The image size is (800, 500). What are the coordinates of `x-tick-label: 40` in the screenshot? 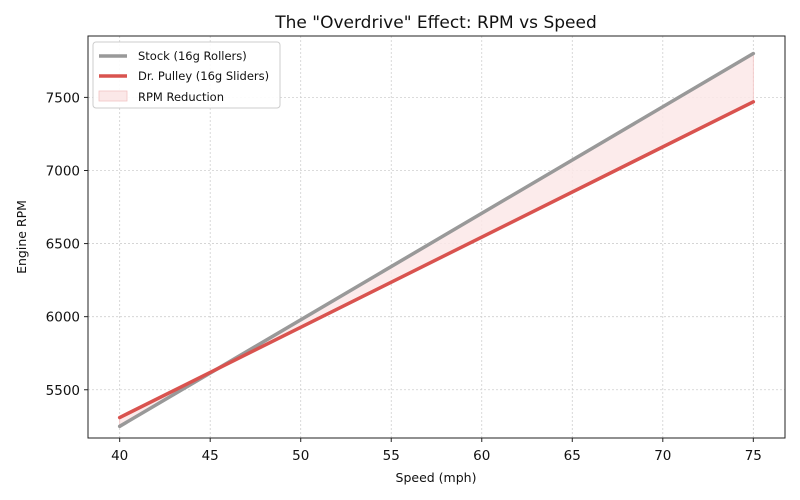 It's located at (119, 456).